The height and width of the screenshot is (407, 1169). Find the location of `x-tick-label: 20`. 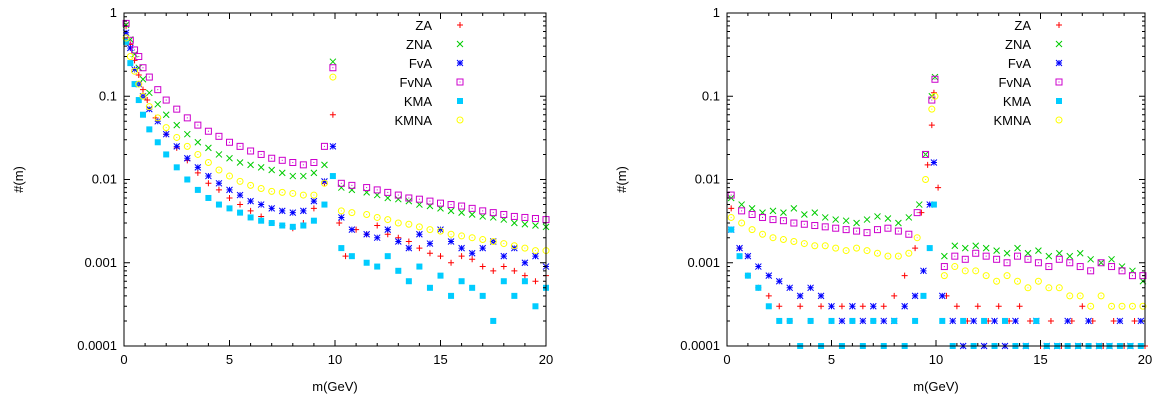

x-tick-label: 20 is located at coordinates (546, 359).